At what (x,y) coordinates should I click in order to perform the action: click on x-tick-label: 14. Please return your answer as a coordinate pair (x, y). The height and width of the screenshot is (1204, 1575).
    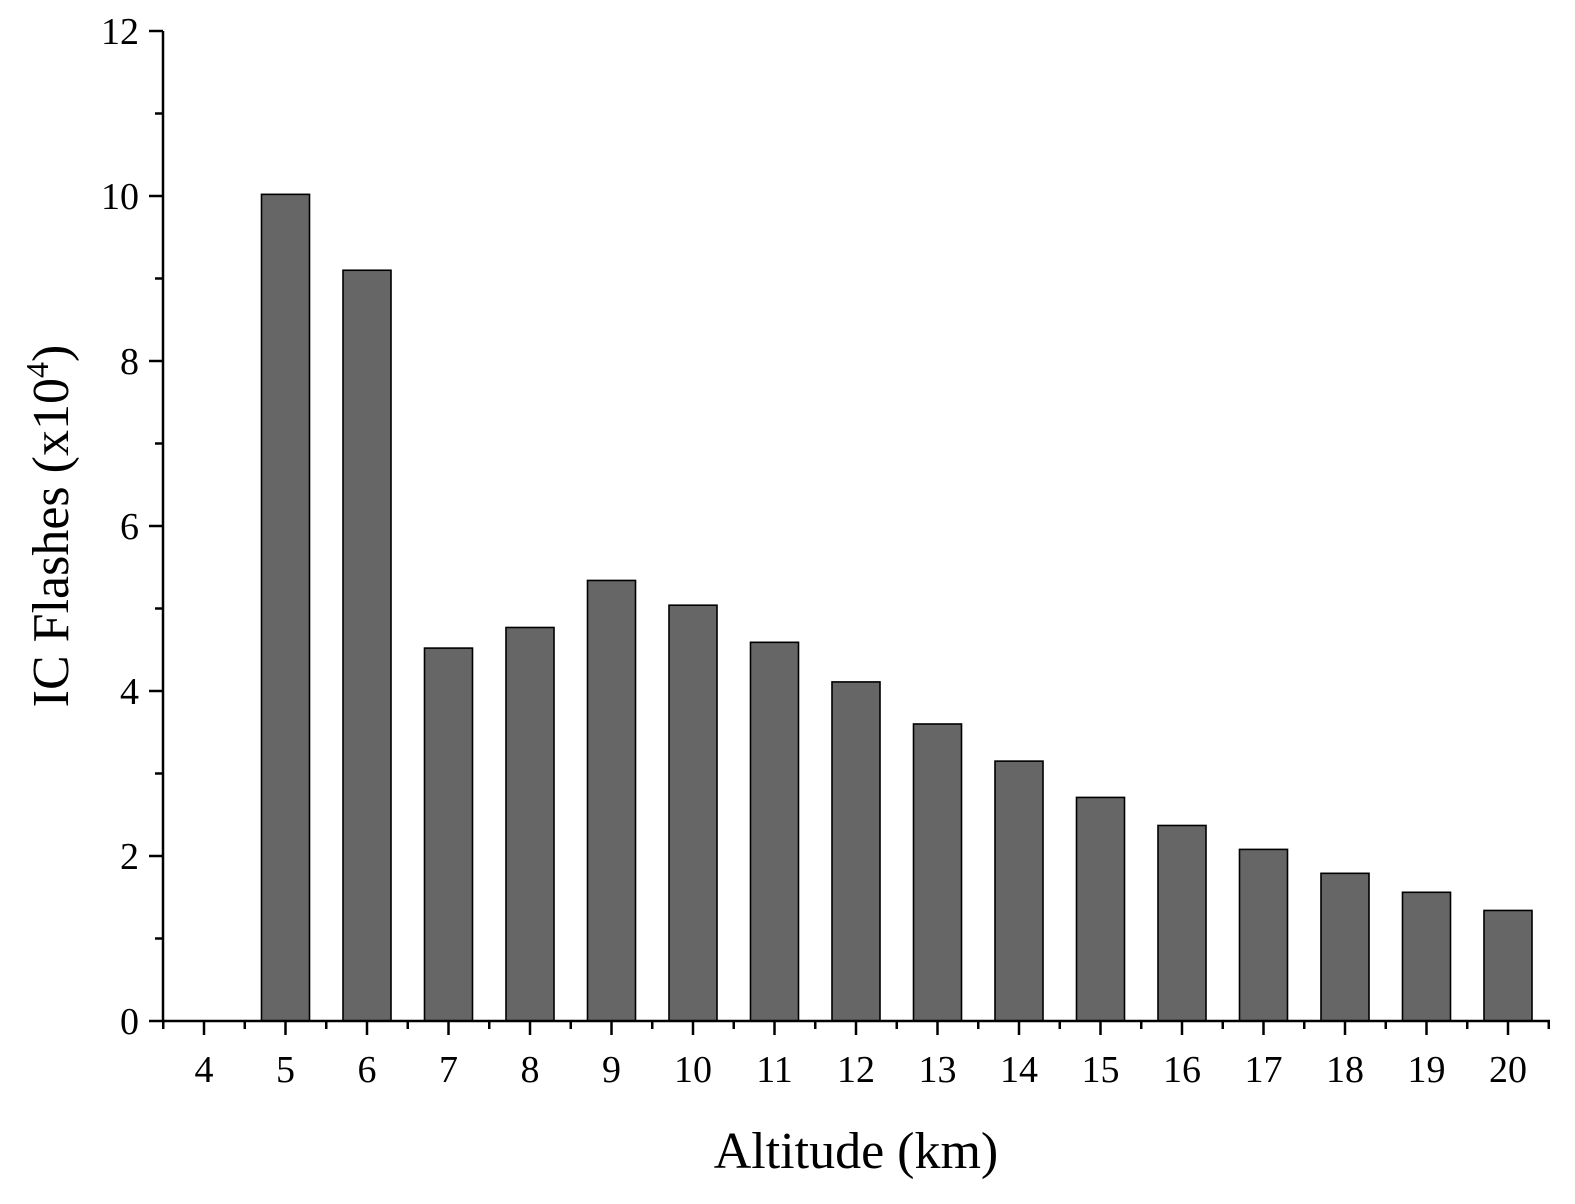
    Looking at the image, I should click on (1019, 1070).